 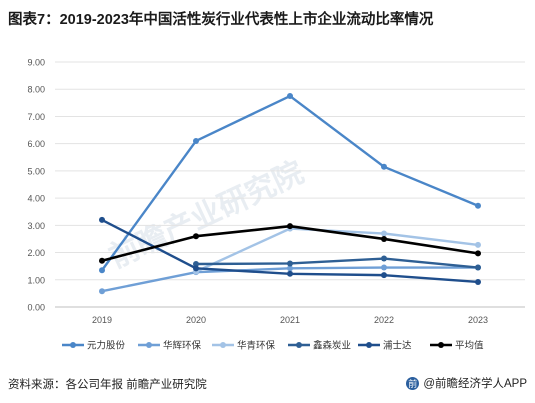 What do you see at coordinates (384, 320) in the screenshot?
I see `x-tick-label: 2022` at bounding box center [384, 320].